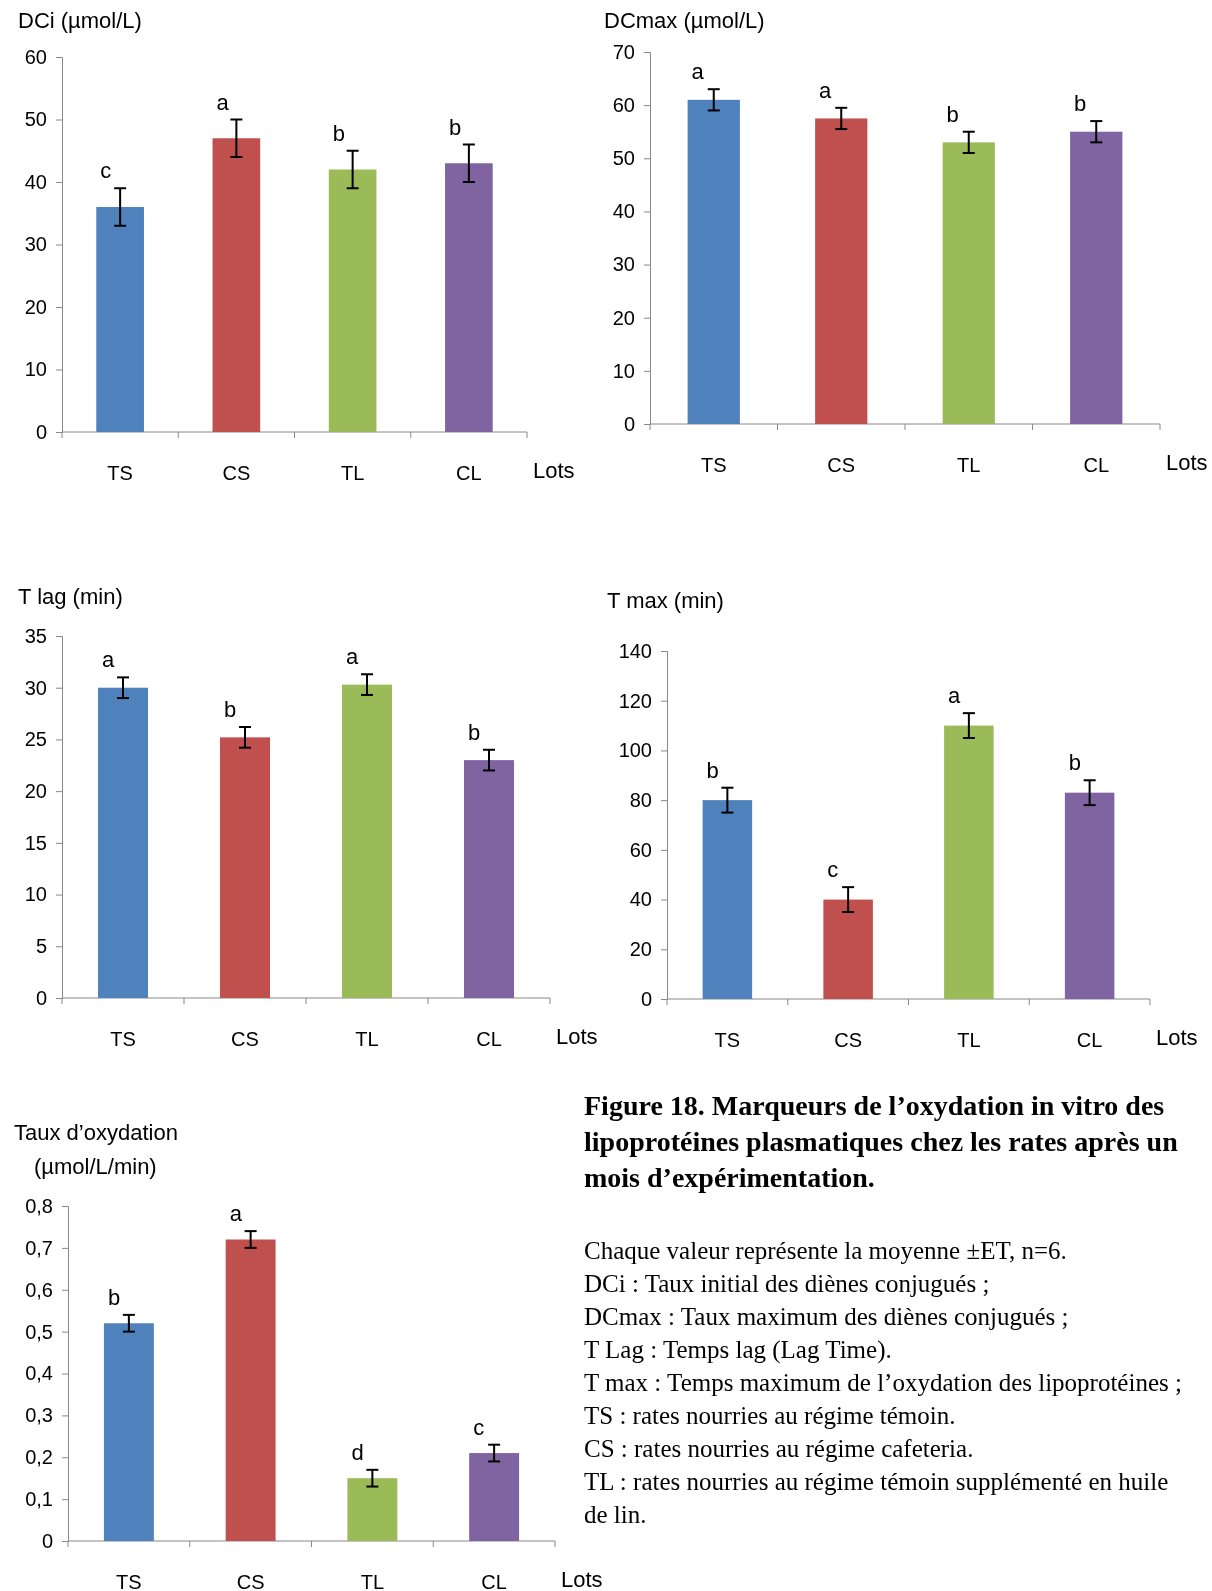  Describe the element at coordinates (39, 1415) in the screenshot. I see `y-tick-label: 0,3` at that location.